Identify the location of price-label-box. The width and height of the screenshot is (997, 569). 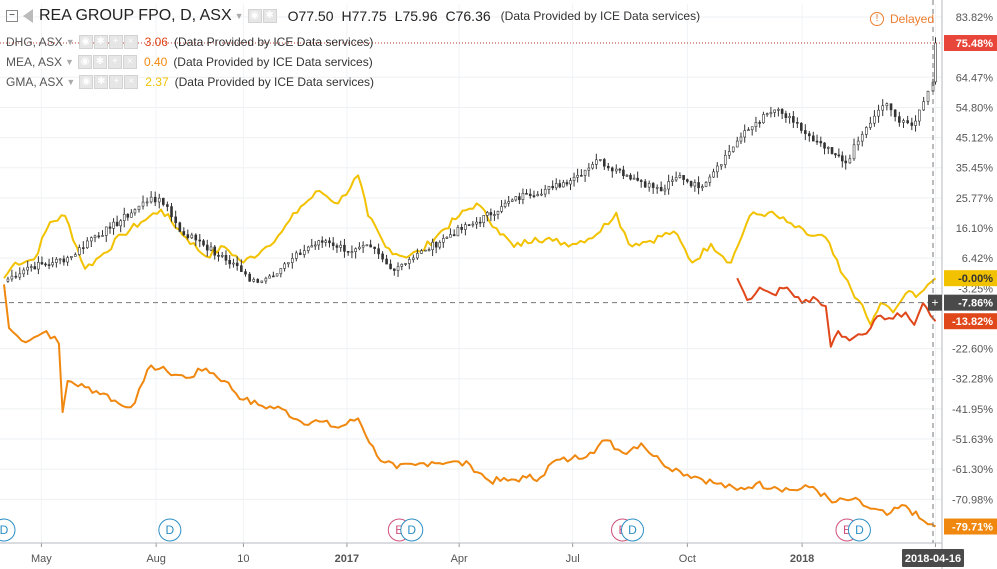
(970, 43).